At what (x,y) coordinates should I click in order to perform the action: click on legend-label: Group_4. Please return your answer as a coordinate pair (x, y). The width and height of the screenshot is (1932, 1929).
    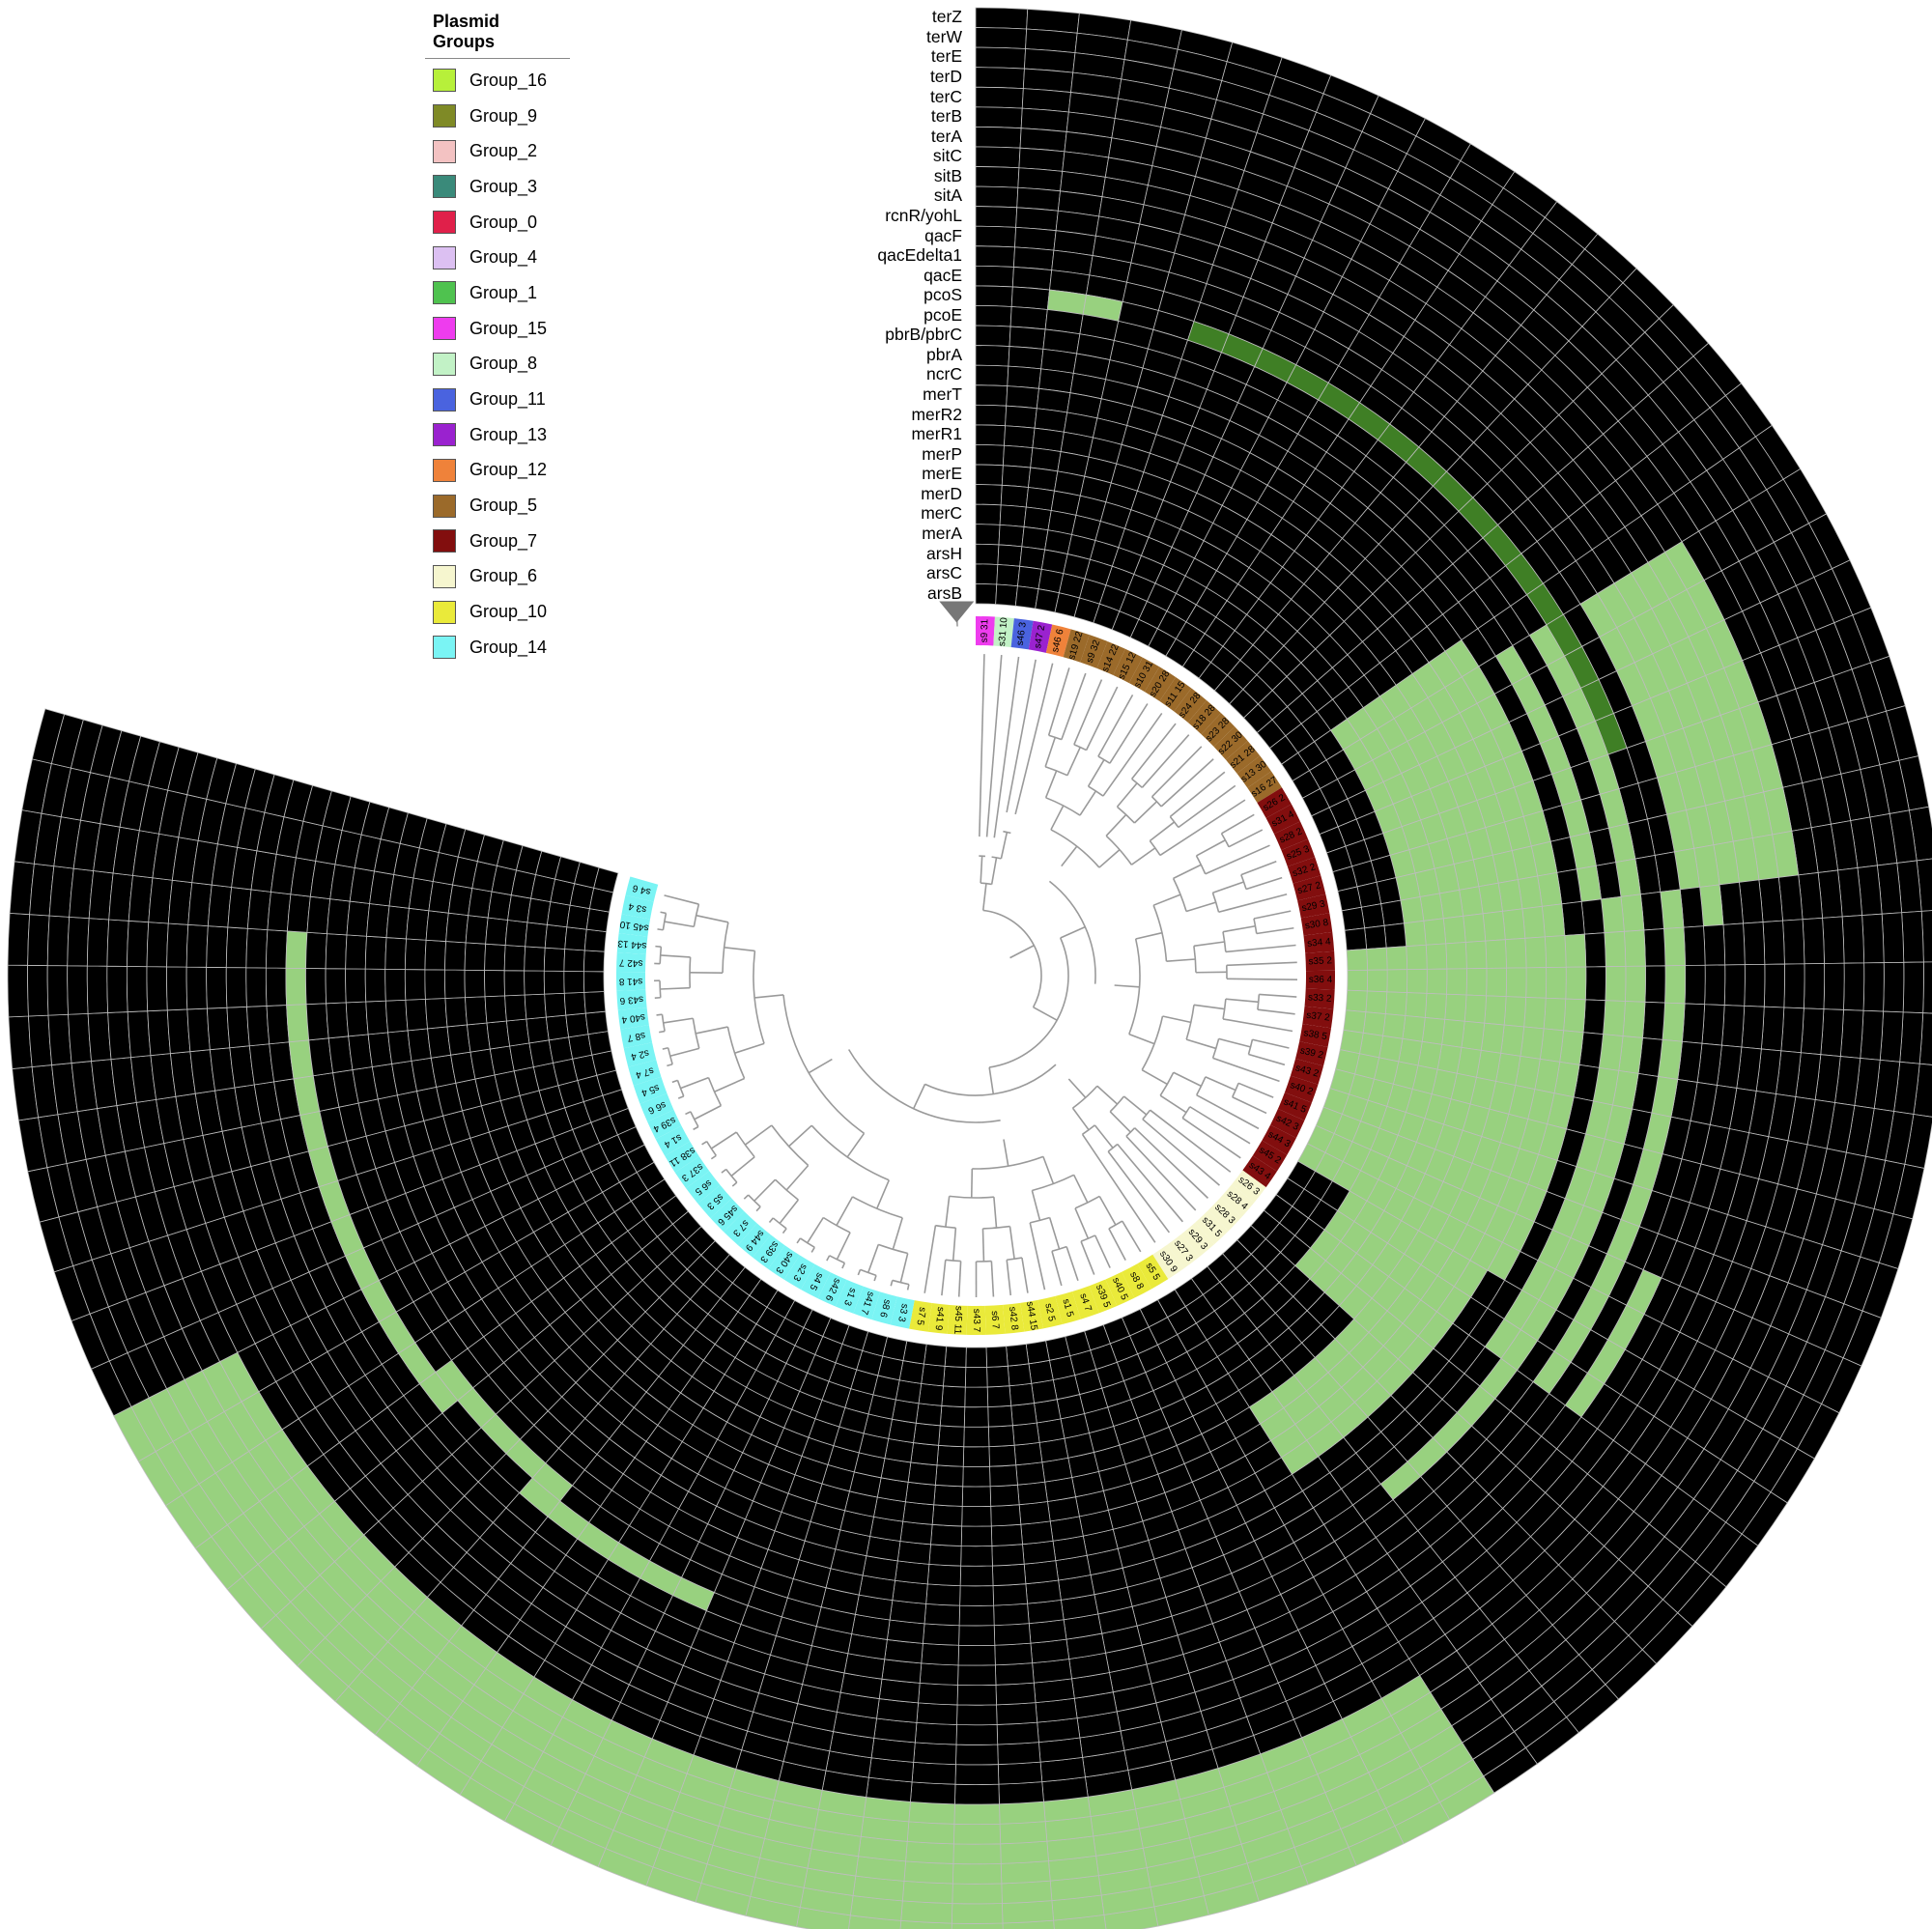
    Looking at the image, I should click on (503, 257).